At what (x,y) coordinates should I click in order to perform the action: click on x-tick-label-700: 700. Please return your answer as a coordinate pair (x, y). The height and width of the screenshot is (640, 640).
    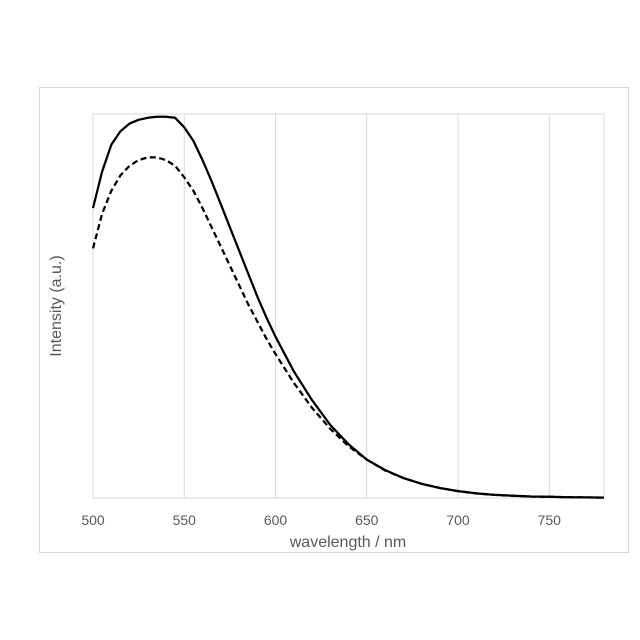
    Looking at the image, I should click on (458, 520).